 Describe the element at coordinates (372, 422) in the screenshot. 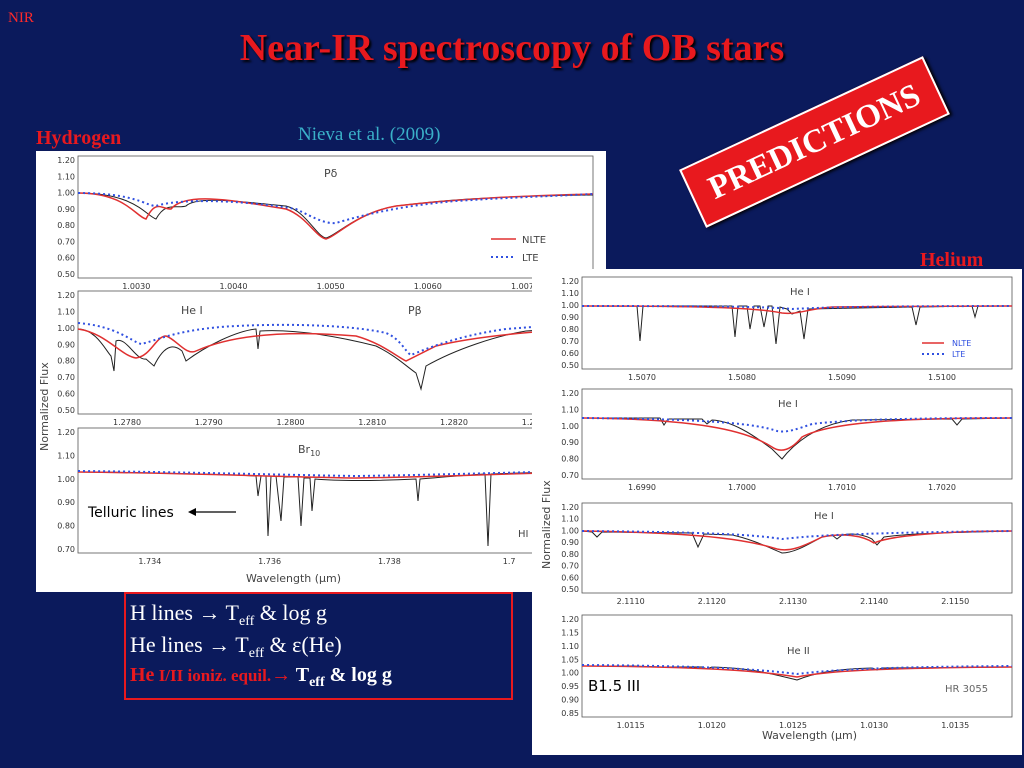

I see `x-tick-label: 1.2810` at that location.